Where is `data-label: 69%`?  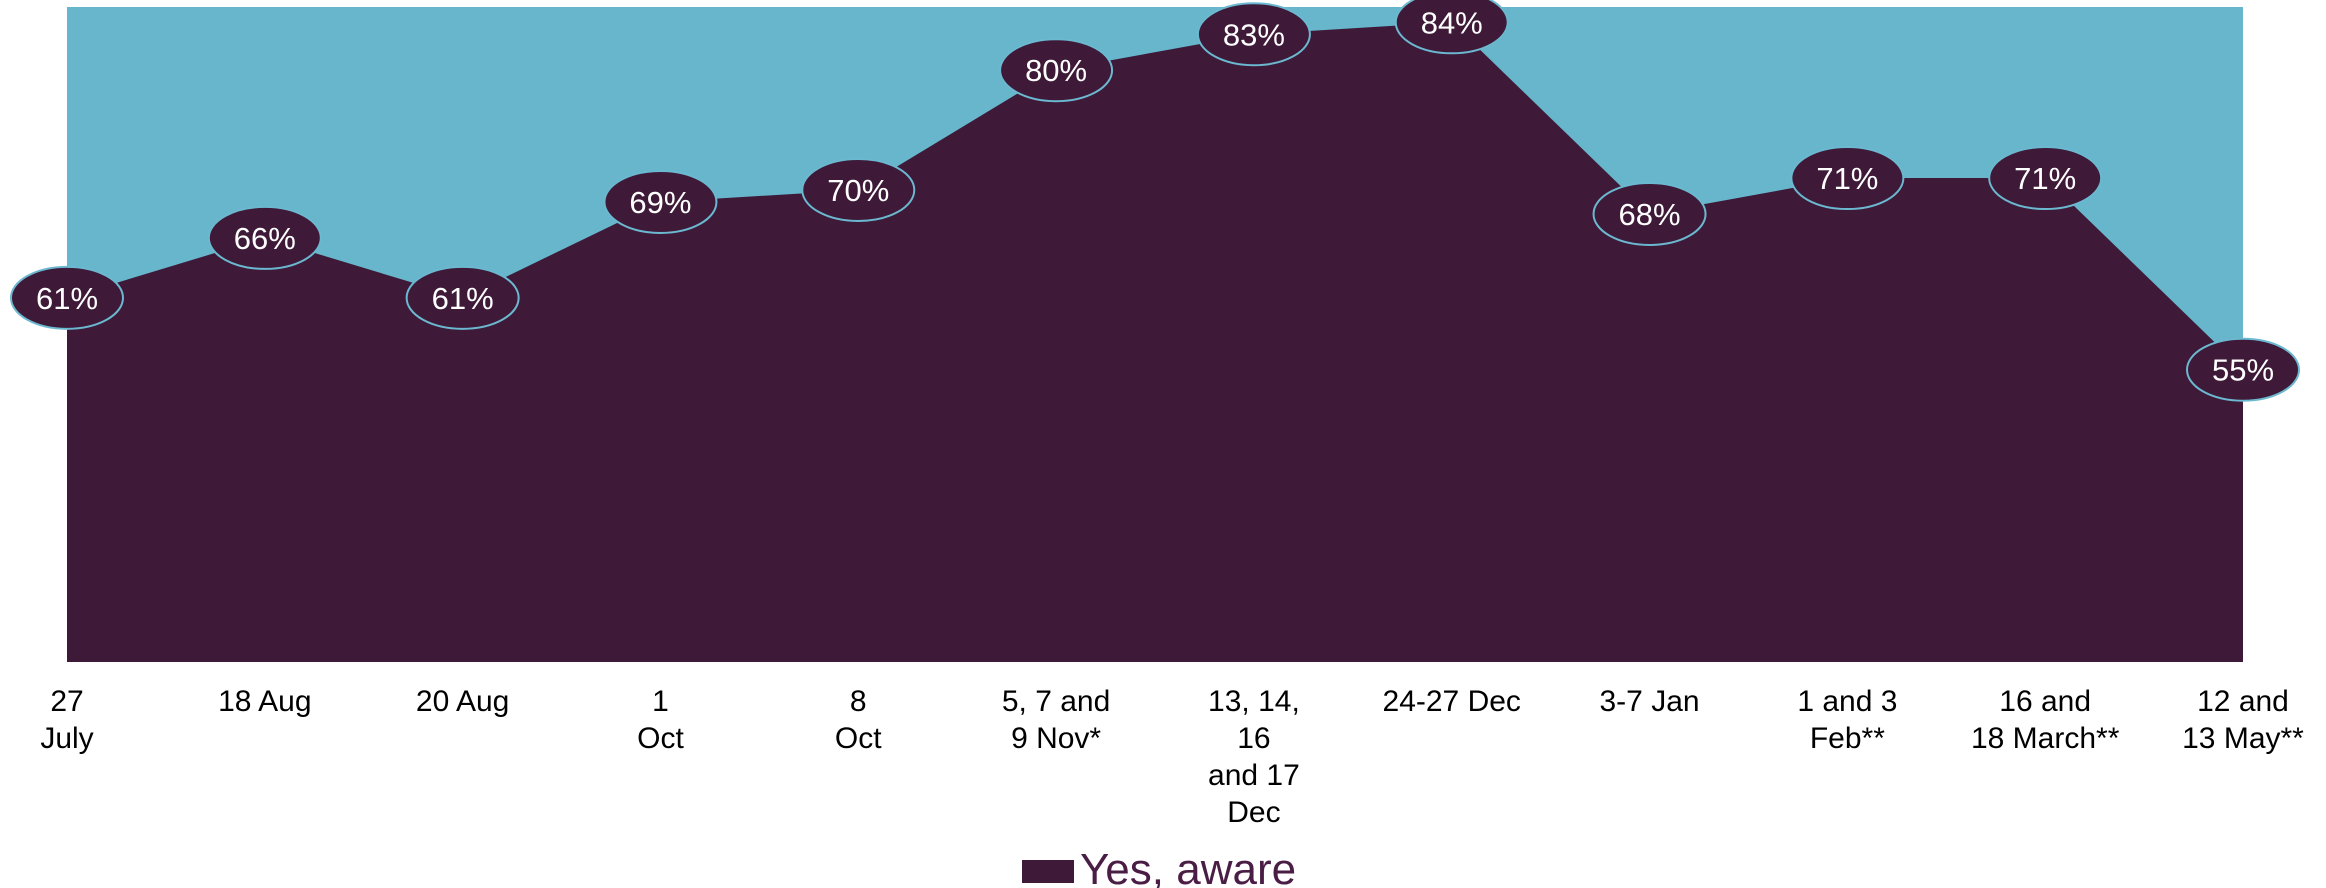
data-label: 69% is located at coordinates (660, 201).